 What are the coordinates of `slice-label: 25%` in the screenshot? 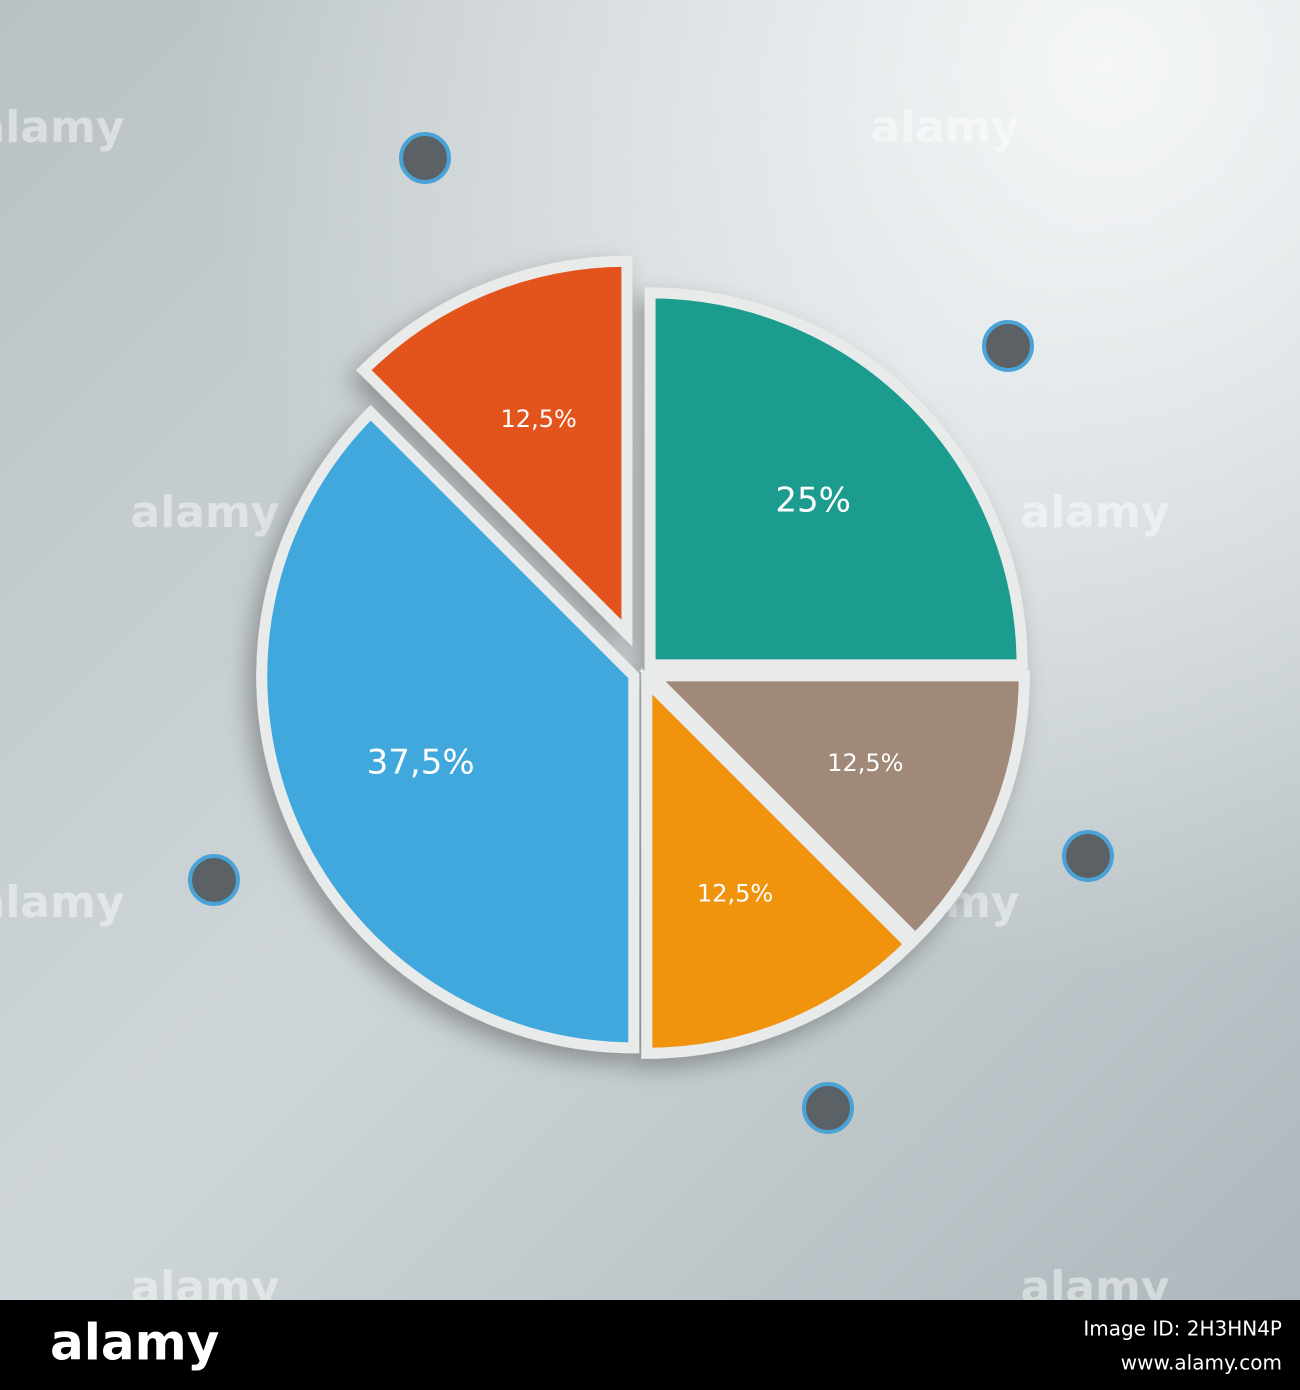 It's located at (813, 500).